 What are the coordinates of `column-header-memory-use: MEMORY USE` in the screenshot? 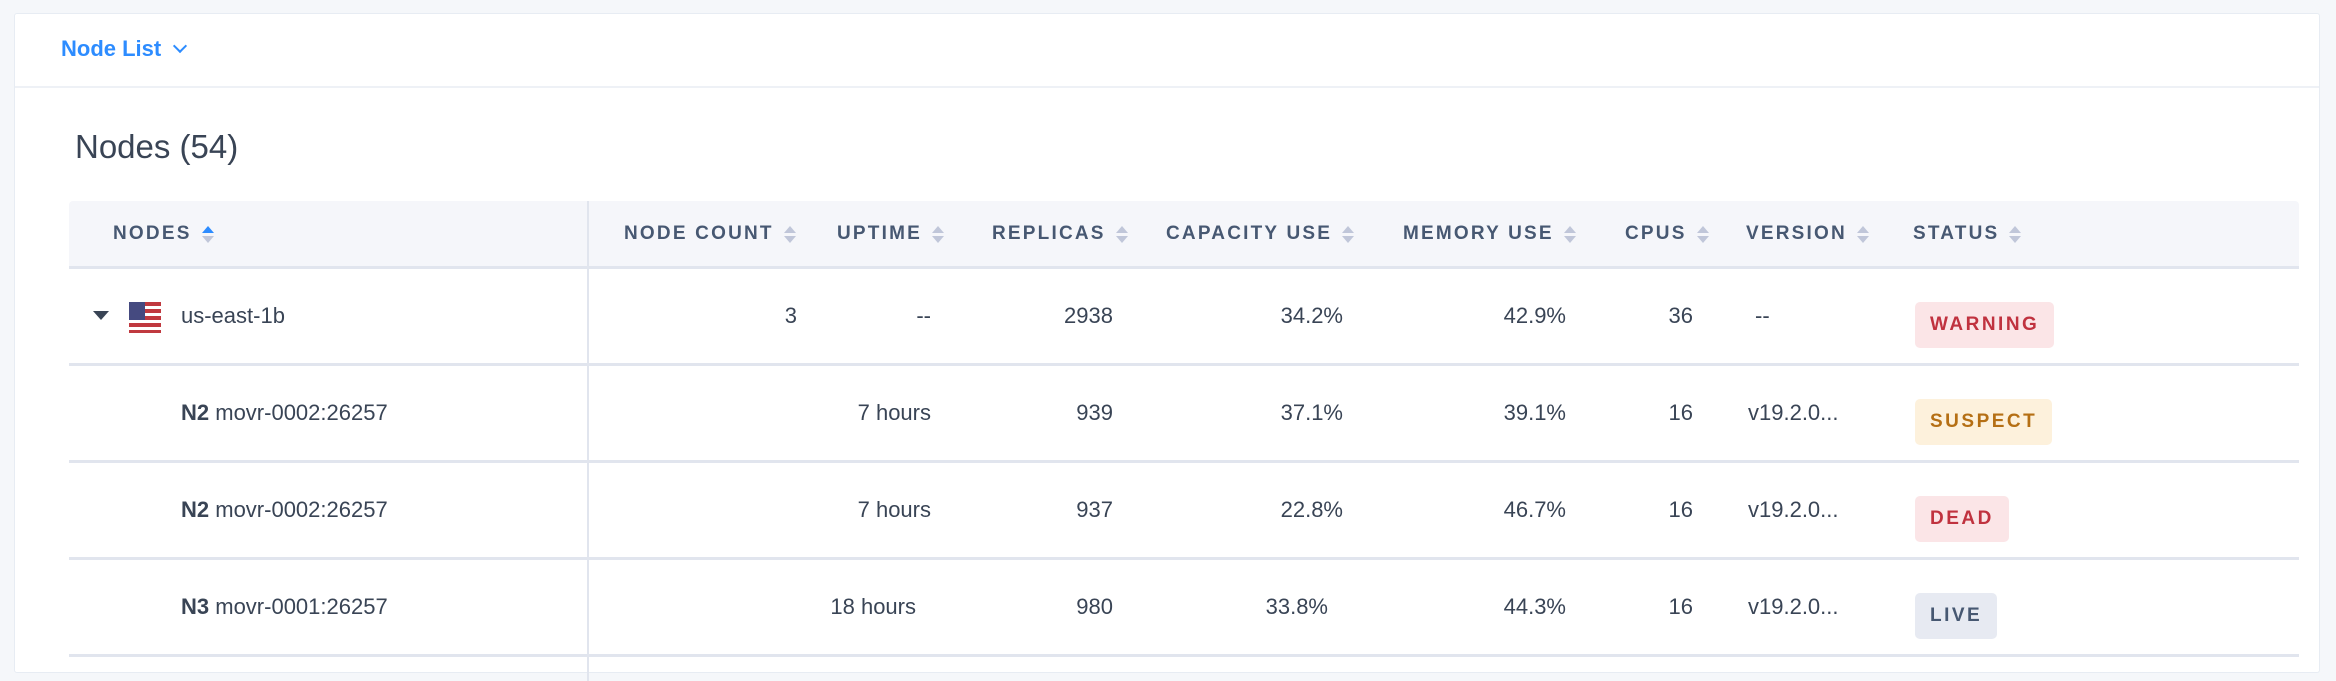 It's located at (1489, 234).